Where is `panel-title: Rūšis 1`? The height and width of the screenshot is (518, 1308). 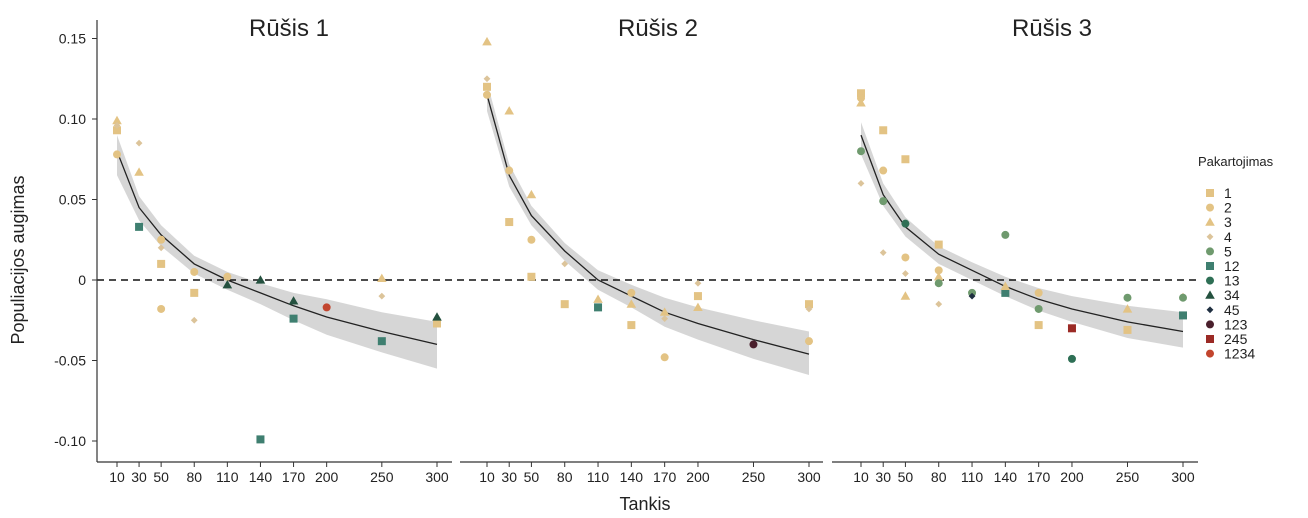
panel-title: Rūšis 1 is located at coordinates (289, 28).